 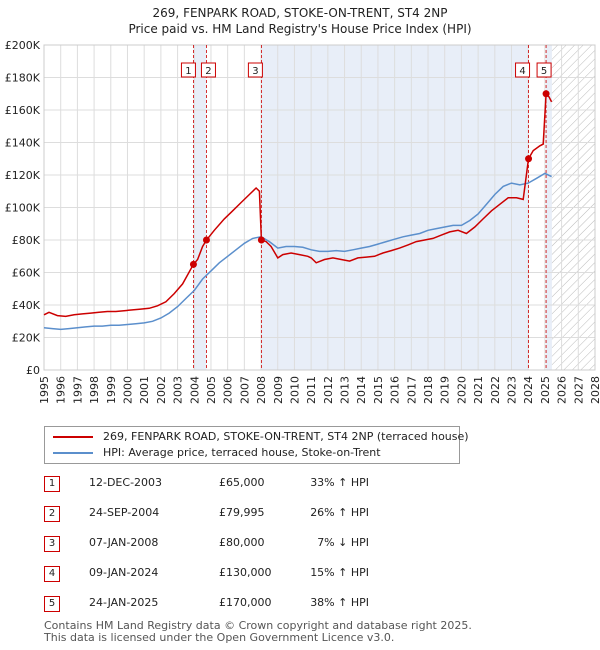 I want to click on y-tick-label: £140K, so click(x=23, y=143).